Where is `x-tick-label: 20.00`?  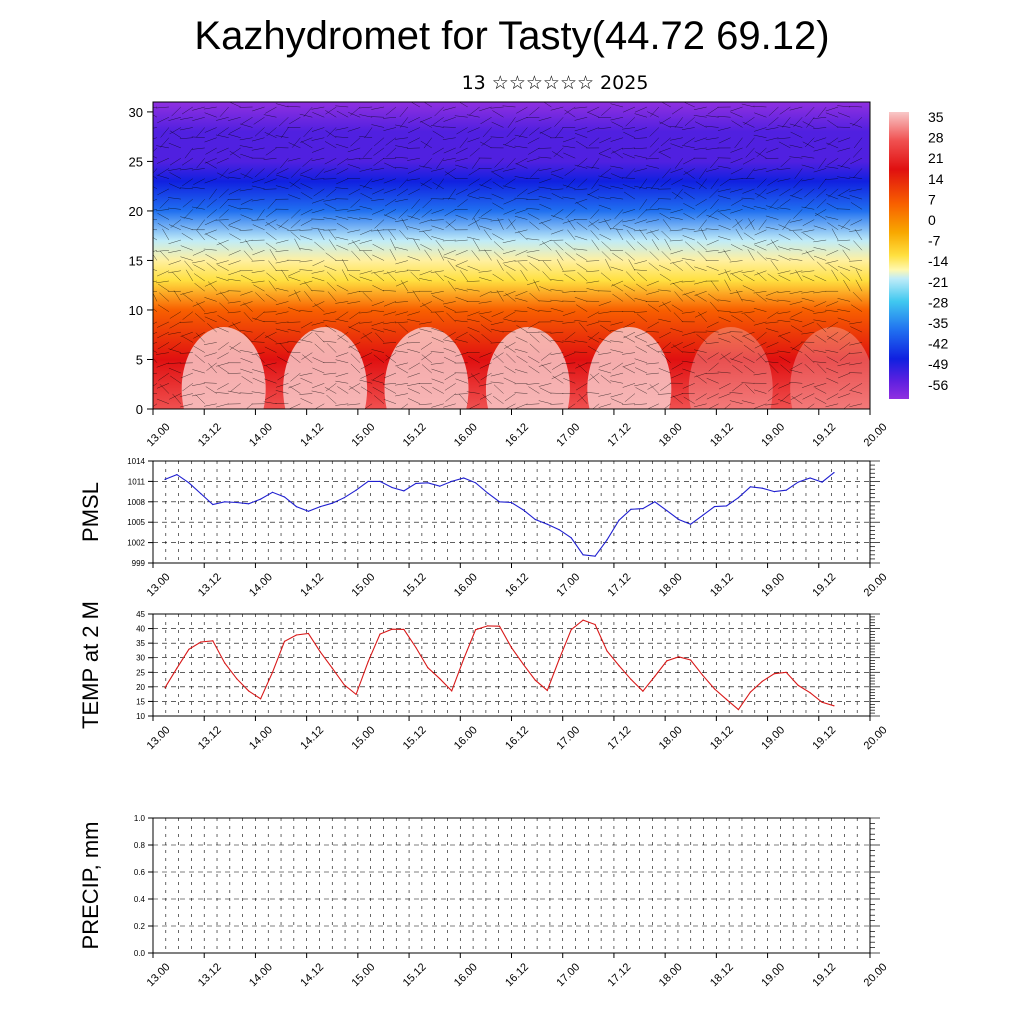 x-tick-label: 20.00 is located at coordinates (876, 585).